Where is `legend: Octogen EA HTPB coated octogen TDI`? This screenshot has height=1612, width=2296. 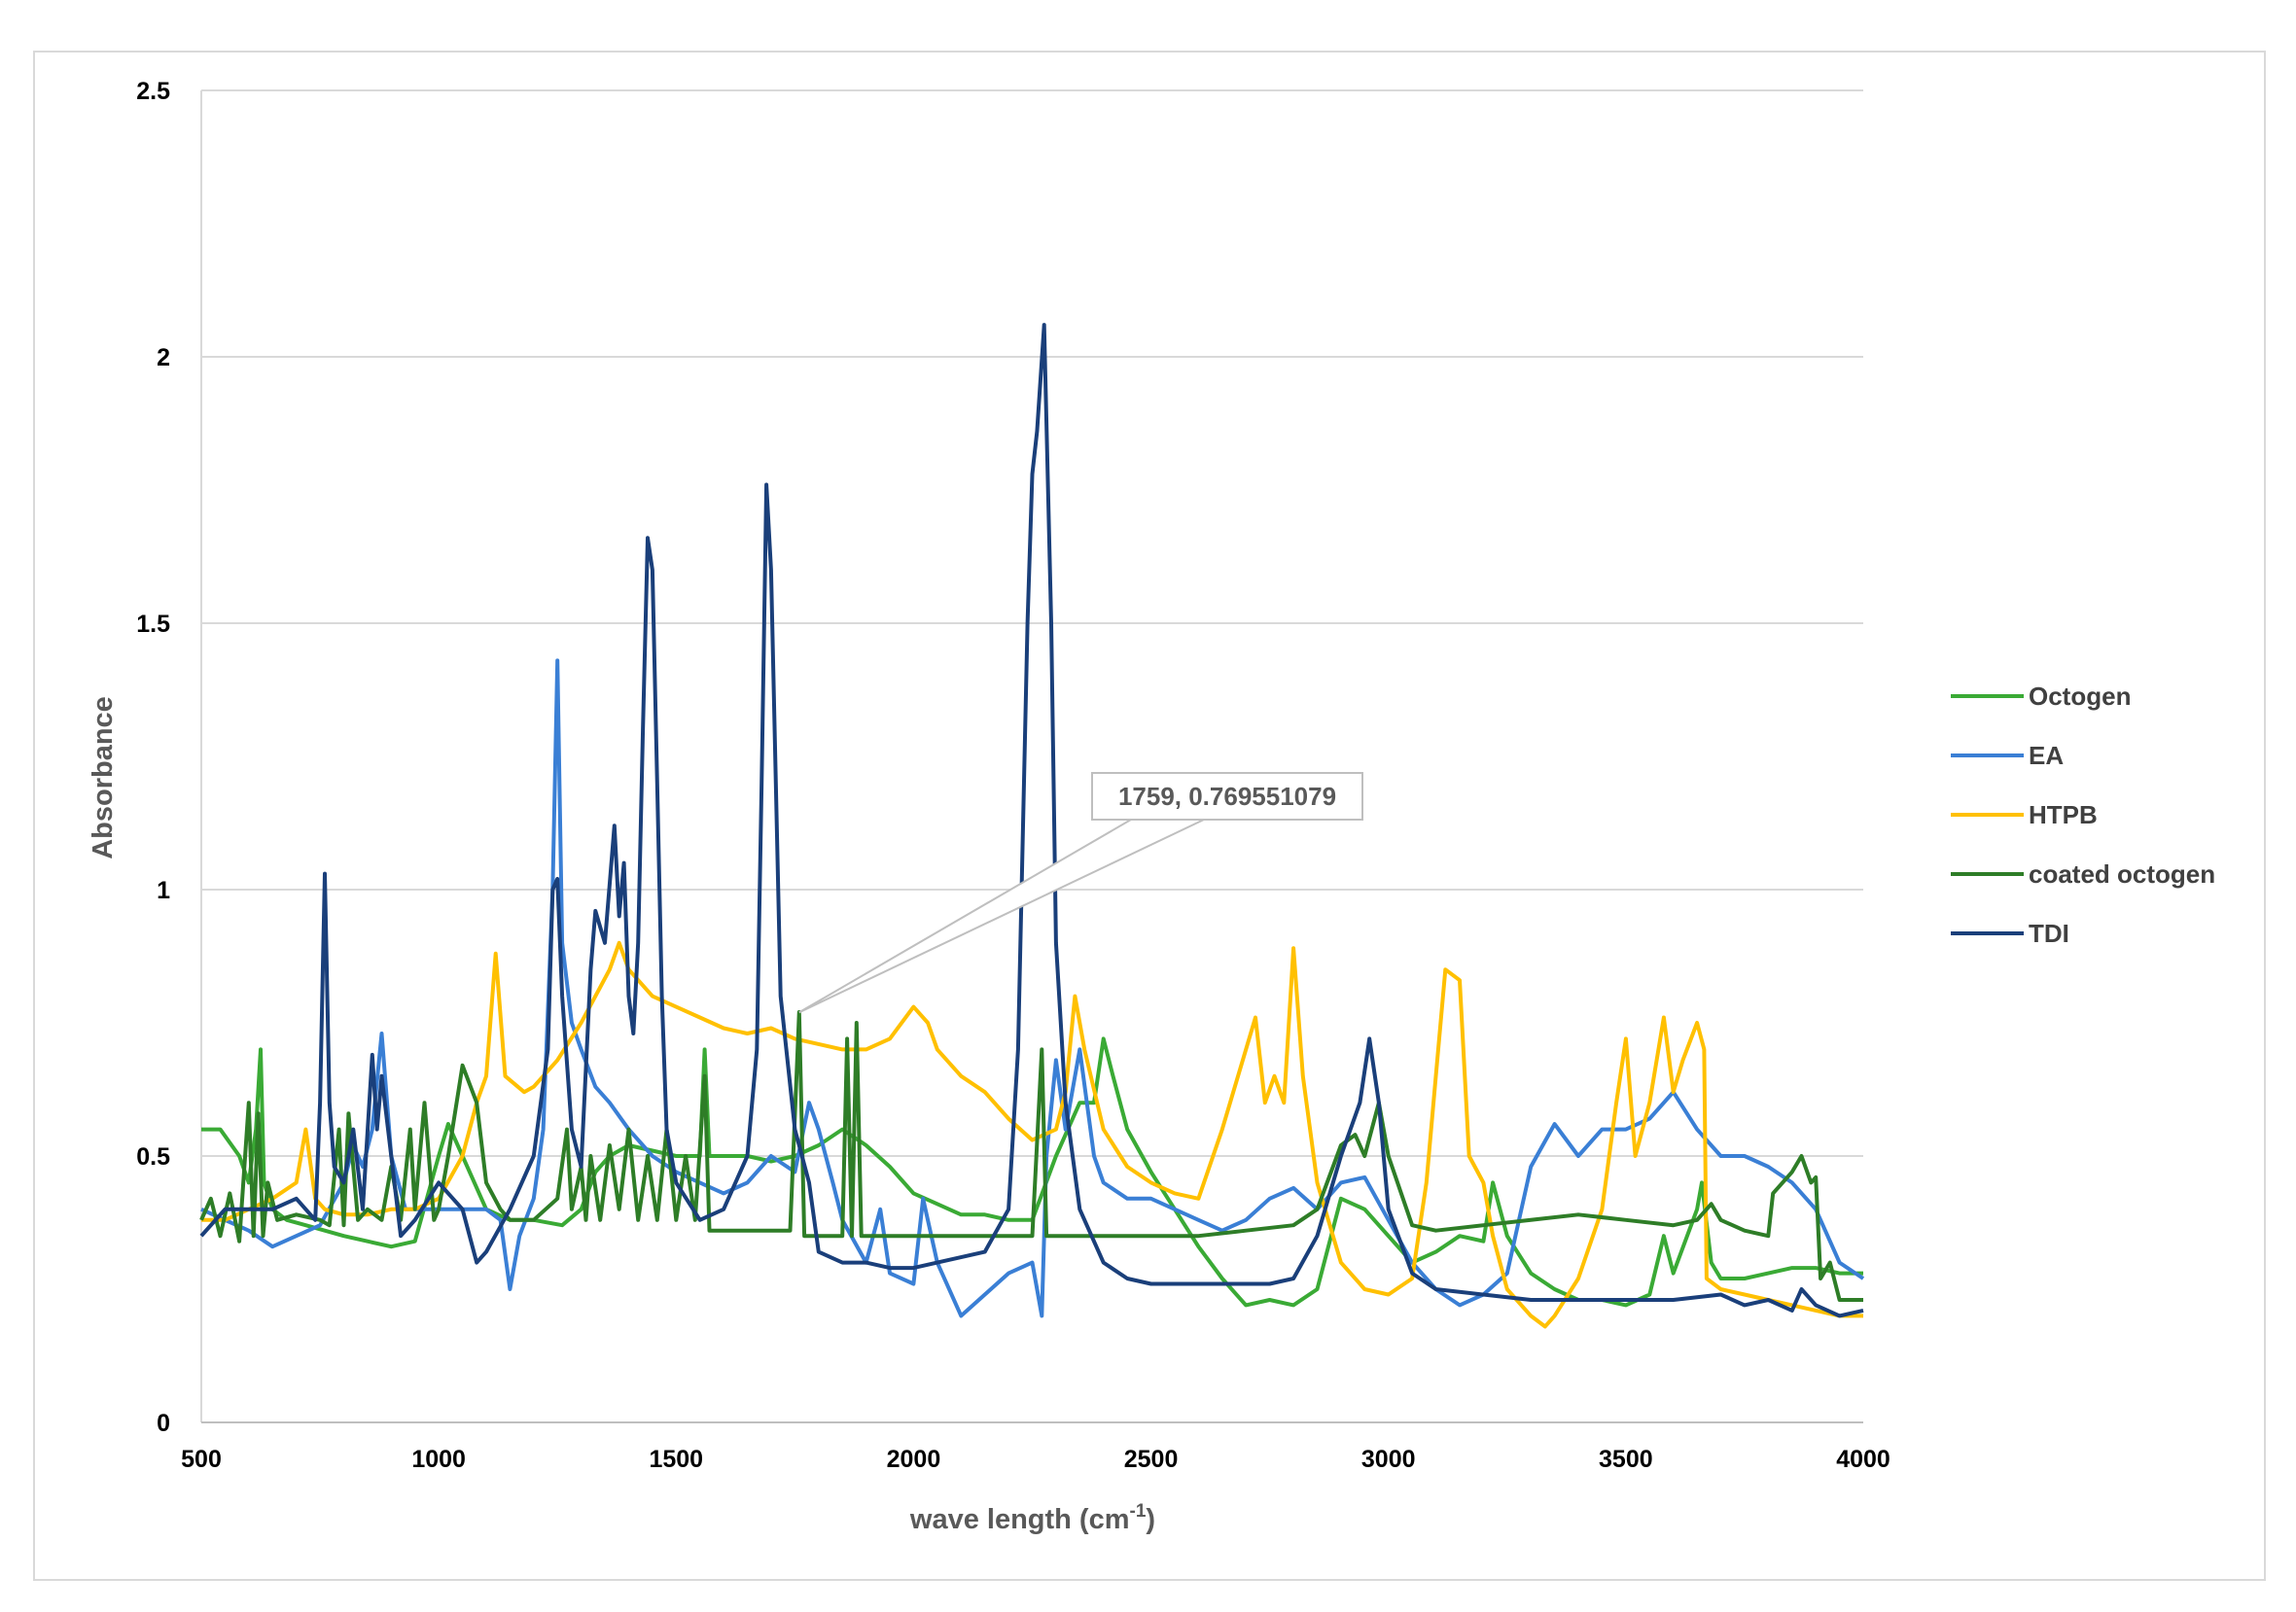
legend: Octogen EA HTPB coated octogen TDI is located at coordinates (2083, 815).